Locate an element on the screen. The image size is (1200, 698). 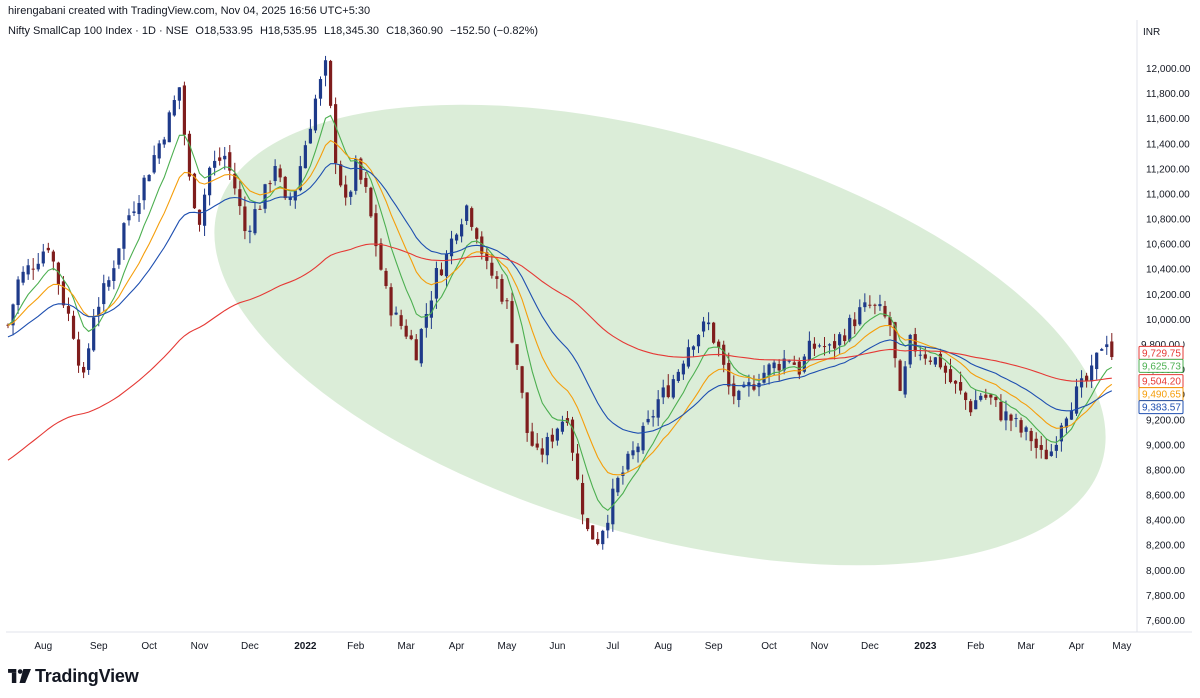
time-tick-label: Sep is located at coordinates (99, 646).